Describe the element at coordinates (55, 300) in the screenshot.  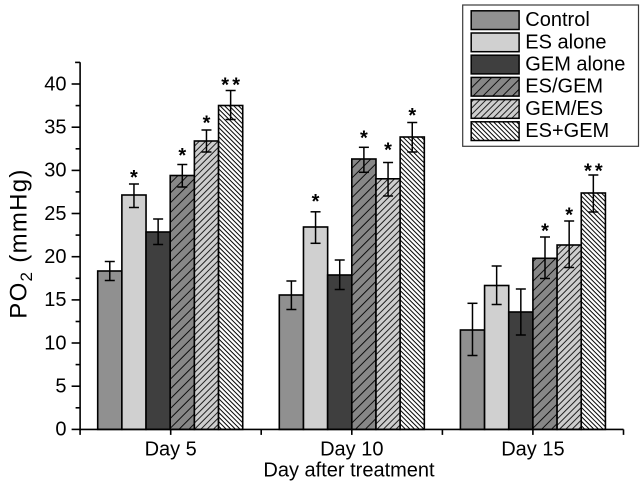
I see `svg-text: 15` at that location.